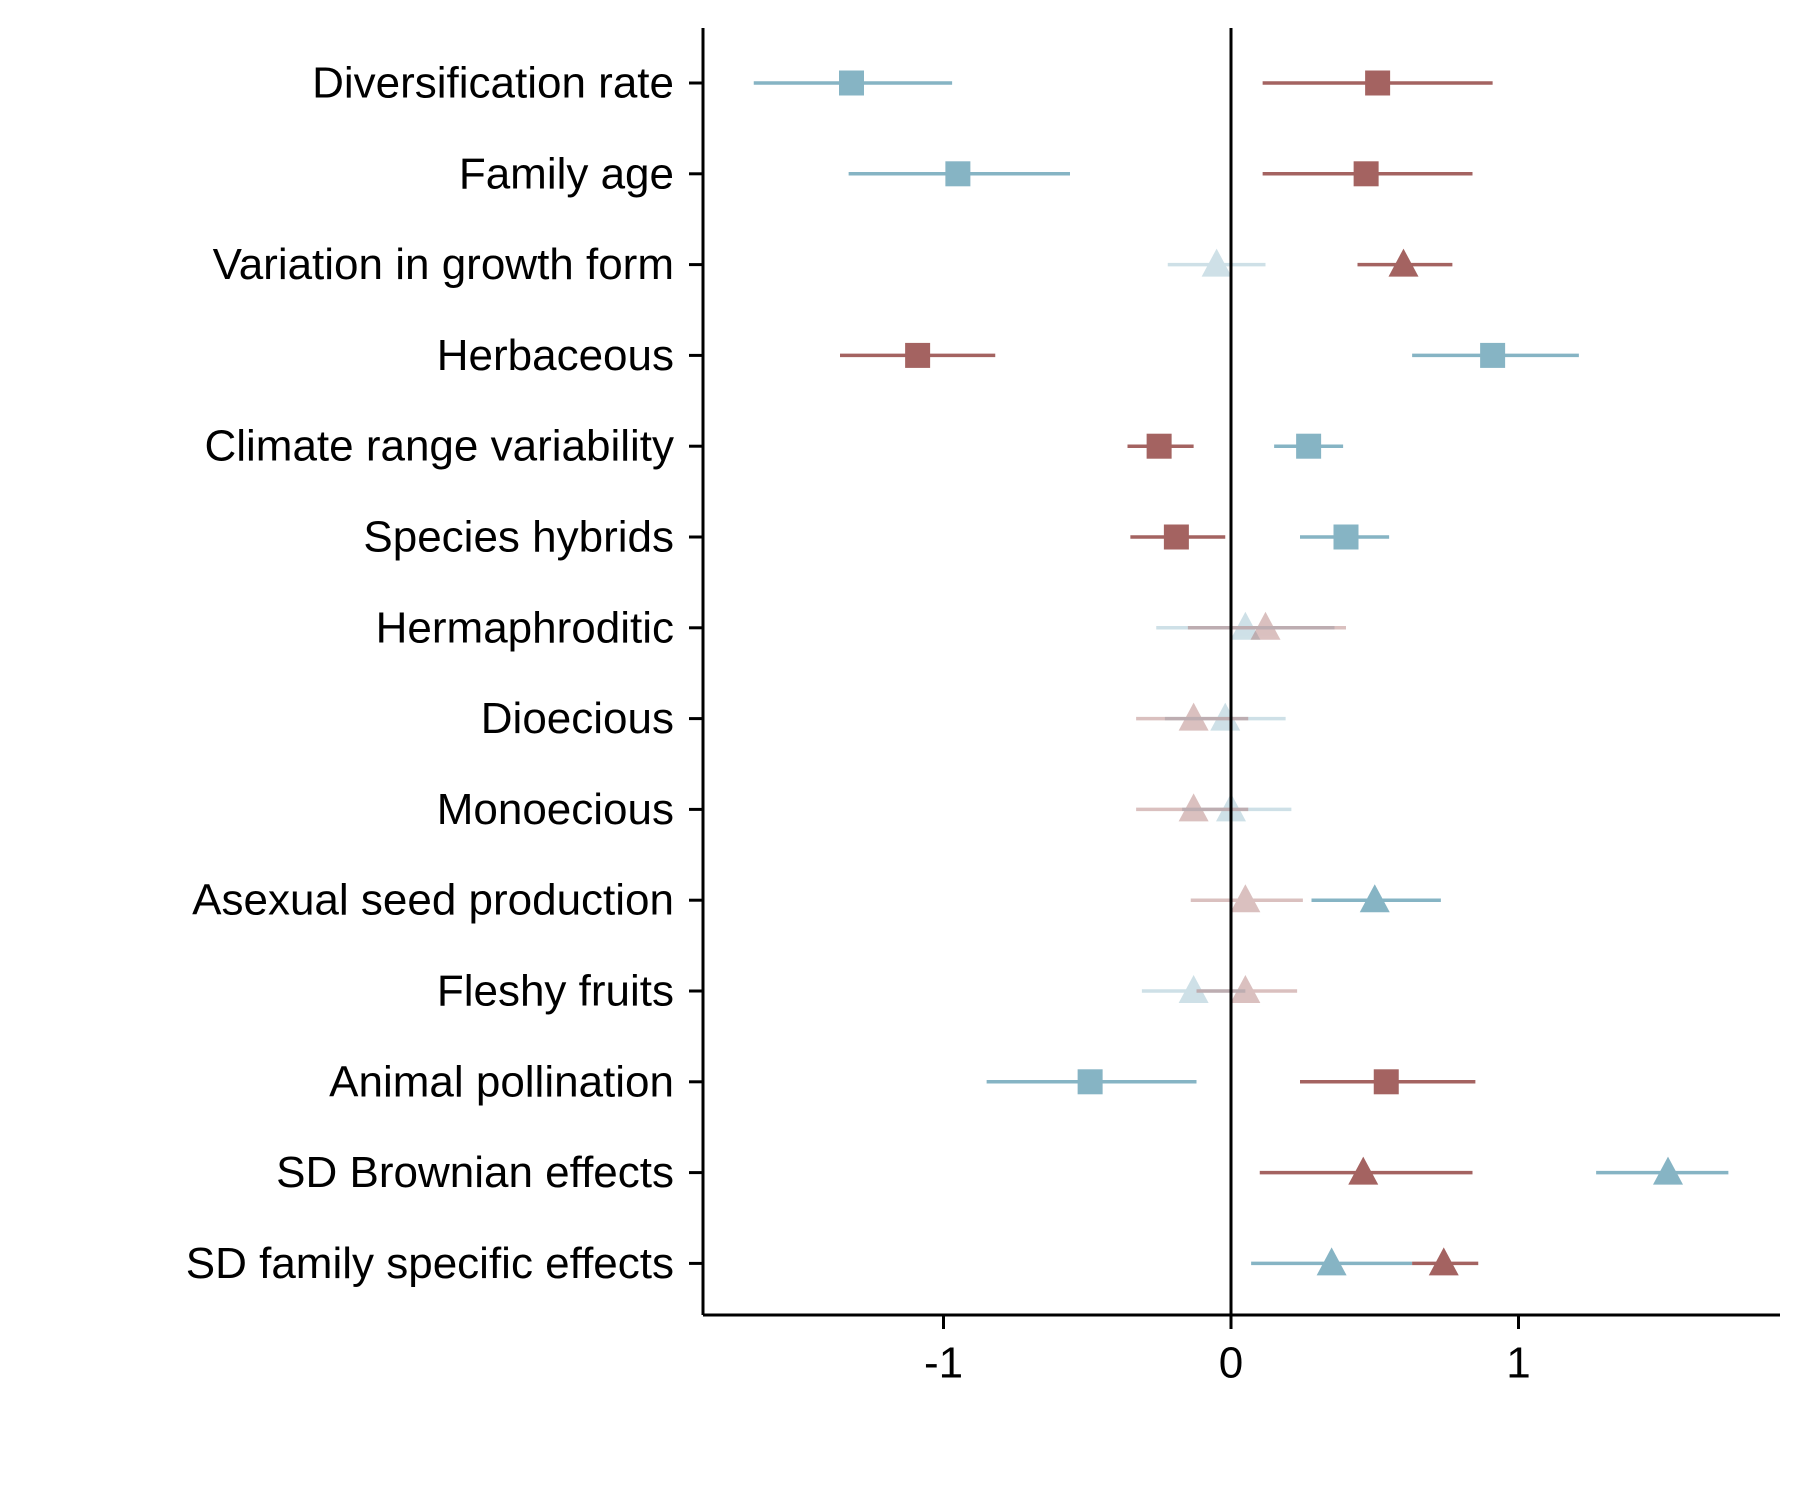  What do you see at coordinates (1231, 1363) in the screenshot?
I see `x-tick-label: 0` at bounding box center [1231, 1363].